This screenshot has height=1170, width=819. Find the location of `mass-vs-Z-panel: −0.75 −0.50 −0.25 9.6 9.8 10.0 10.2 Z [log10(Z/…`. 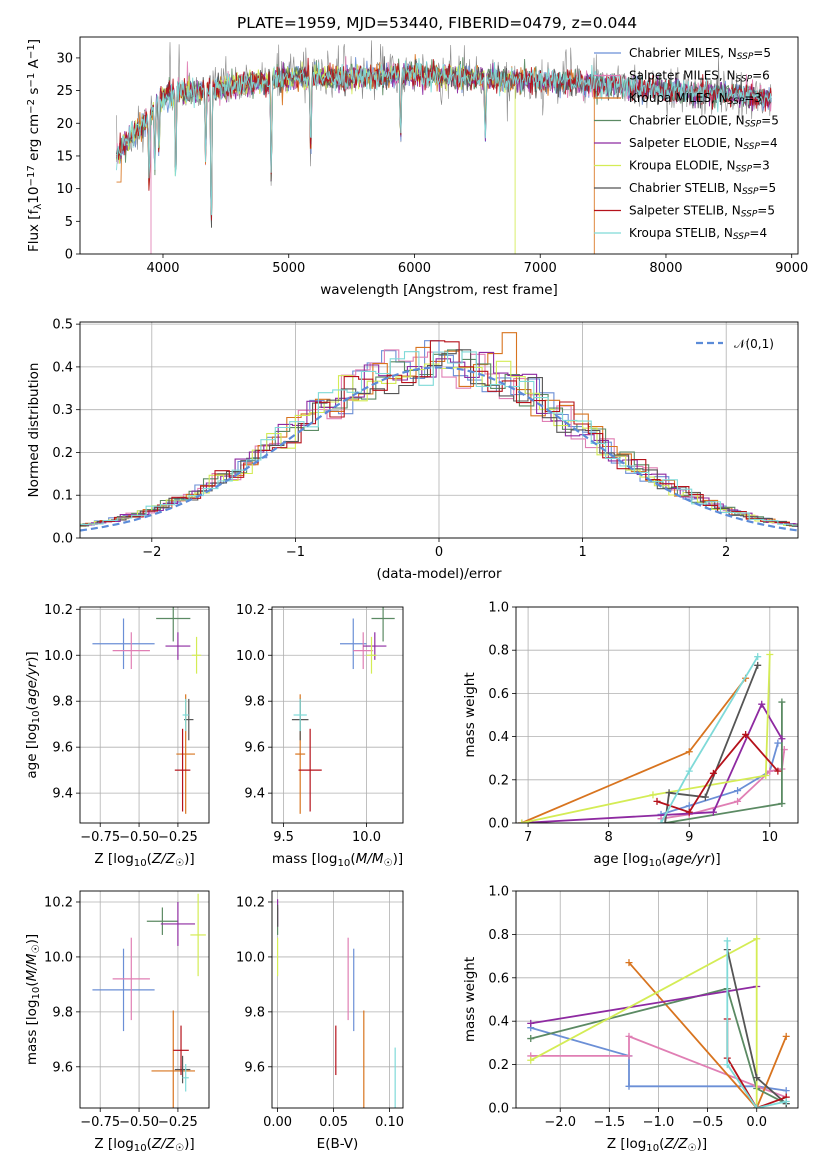

mass-vs-Z-panel: −0.75 −0.50 −0.25 9.6 9.8 10.0 10.2 Z [log10(Z/… is located at coordinates (117, 1022).